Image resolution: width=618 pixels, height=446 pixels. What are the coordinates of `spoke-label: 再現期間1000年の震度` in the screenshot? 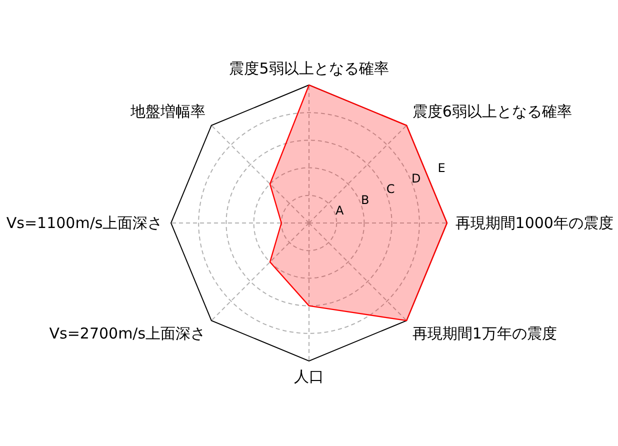 It's located at (534, 223).